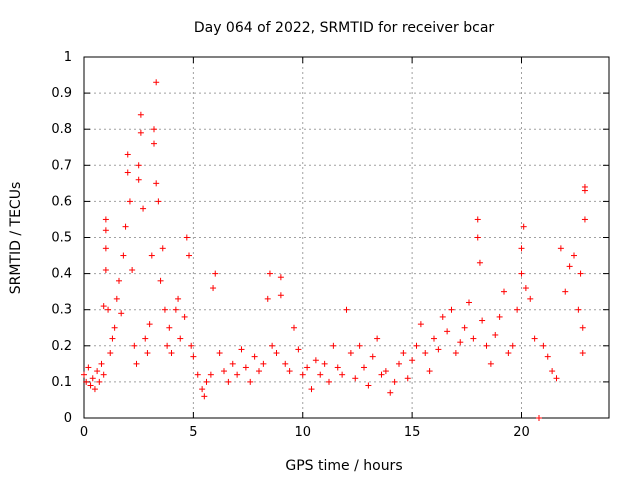 The image size is (640, 480). What do you see at coordinates (68, 418) in the screenshot?
I see `y-tick-label: 0` at bounding box center [68, 418].